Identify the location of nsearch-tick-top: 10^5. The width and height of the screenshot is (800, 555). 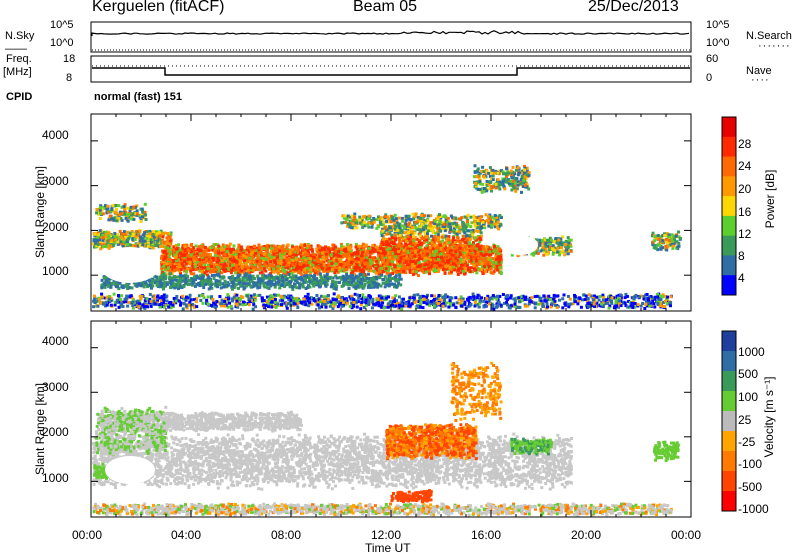
(718, 25).